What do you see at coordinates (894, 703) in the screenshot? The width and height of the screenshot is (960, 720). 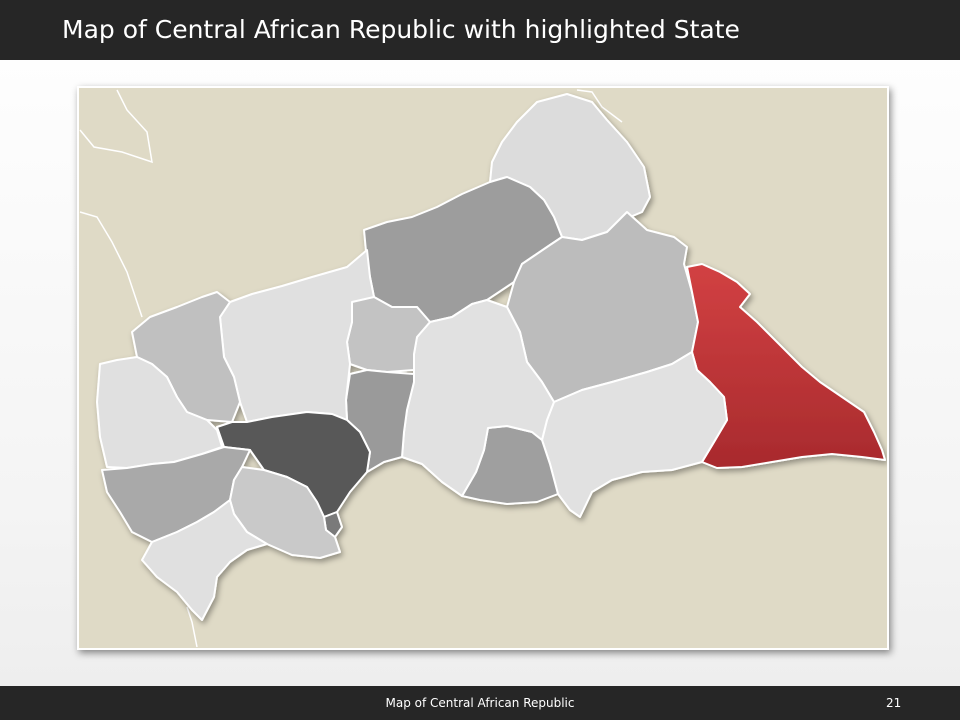 I see `page-number: 21` at bounding box center [894, 703].